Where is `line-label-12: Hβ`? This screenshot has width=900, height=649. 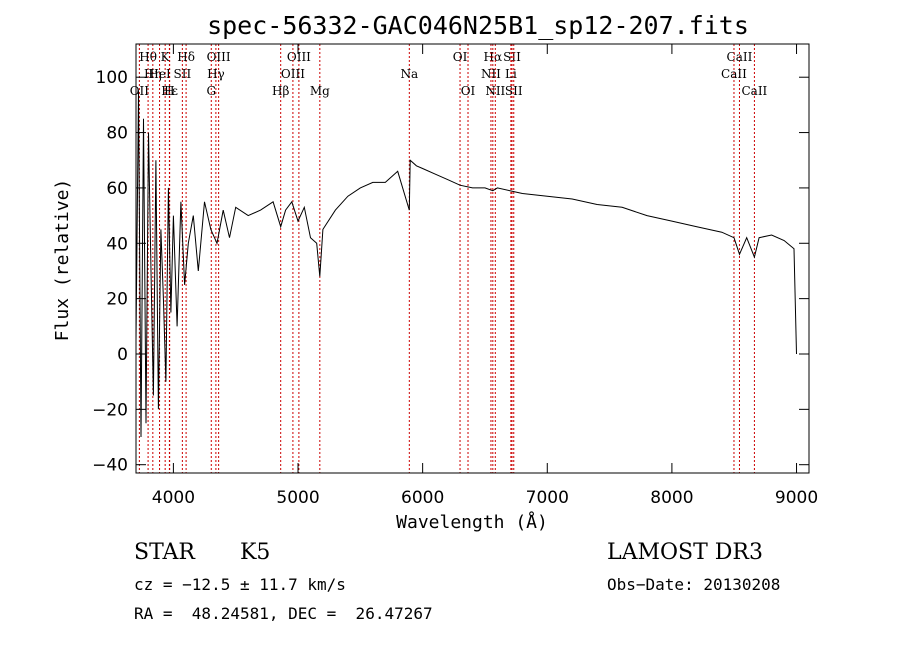 line-label-12: Hβ is located at coordinates (280, 91).